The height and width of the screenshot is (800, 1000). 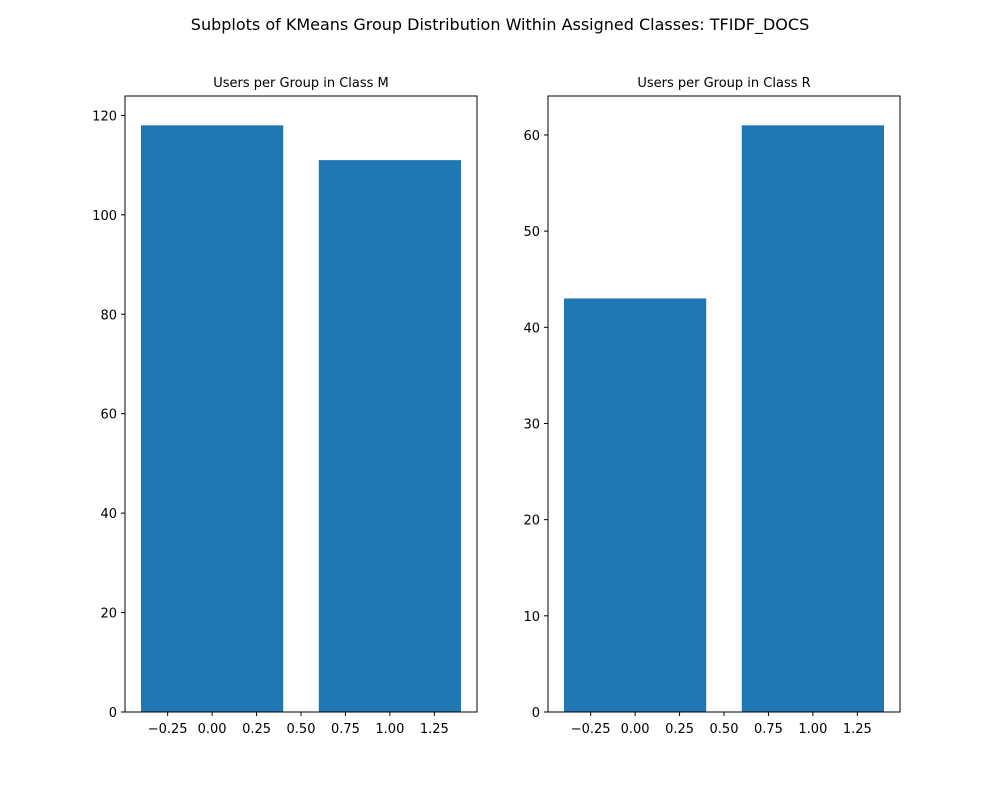 I want to click on y-tick-label: 30, so click(x=531, y=424).